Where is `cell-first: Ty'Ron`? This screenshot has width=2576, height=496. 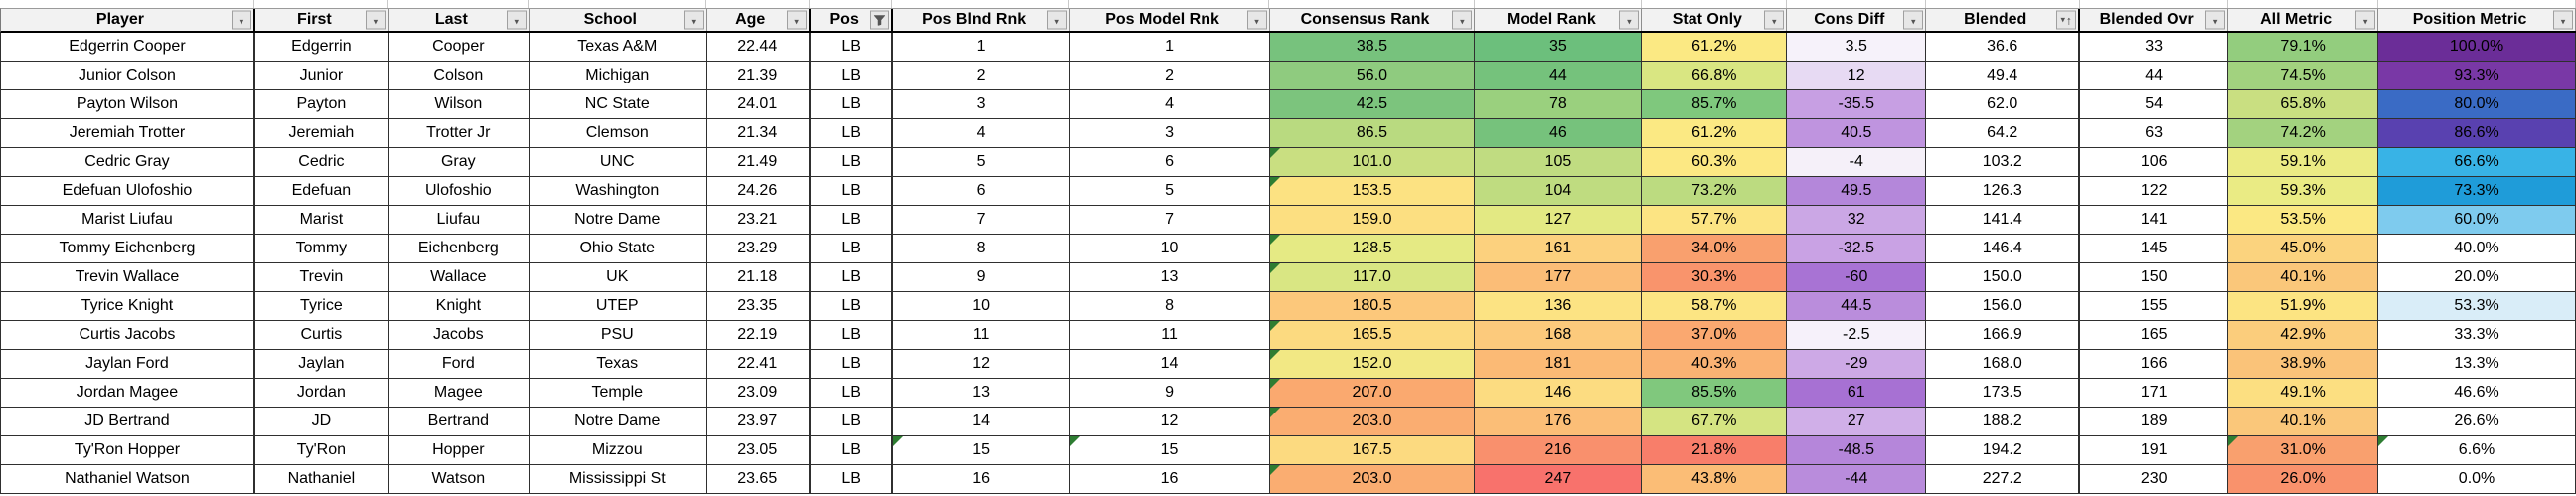 cell-first: Ty'Ron is located at coordinates (322, 450).